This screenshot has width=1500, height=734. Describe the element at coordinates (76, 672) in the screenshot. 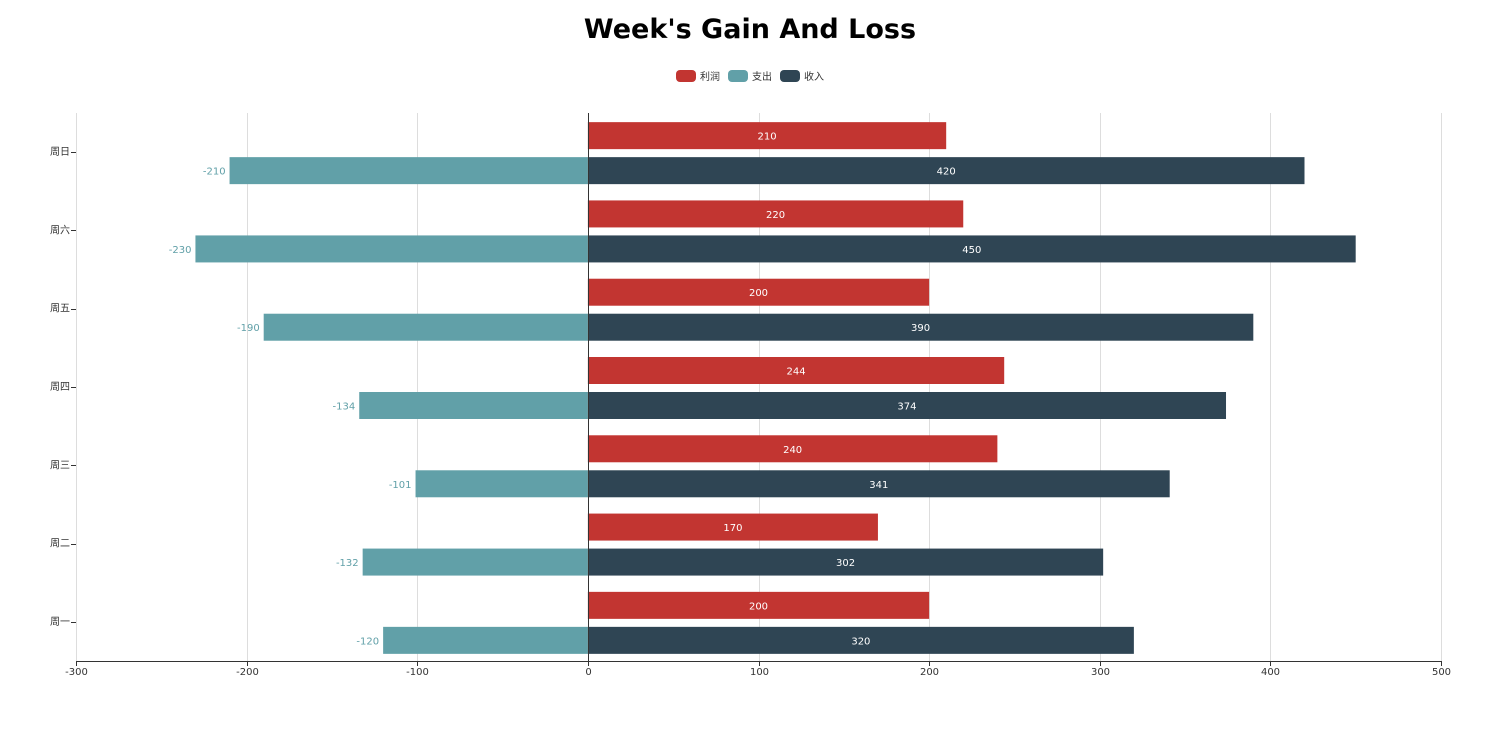

I see `x-tick-label: -300` at that location.